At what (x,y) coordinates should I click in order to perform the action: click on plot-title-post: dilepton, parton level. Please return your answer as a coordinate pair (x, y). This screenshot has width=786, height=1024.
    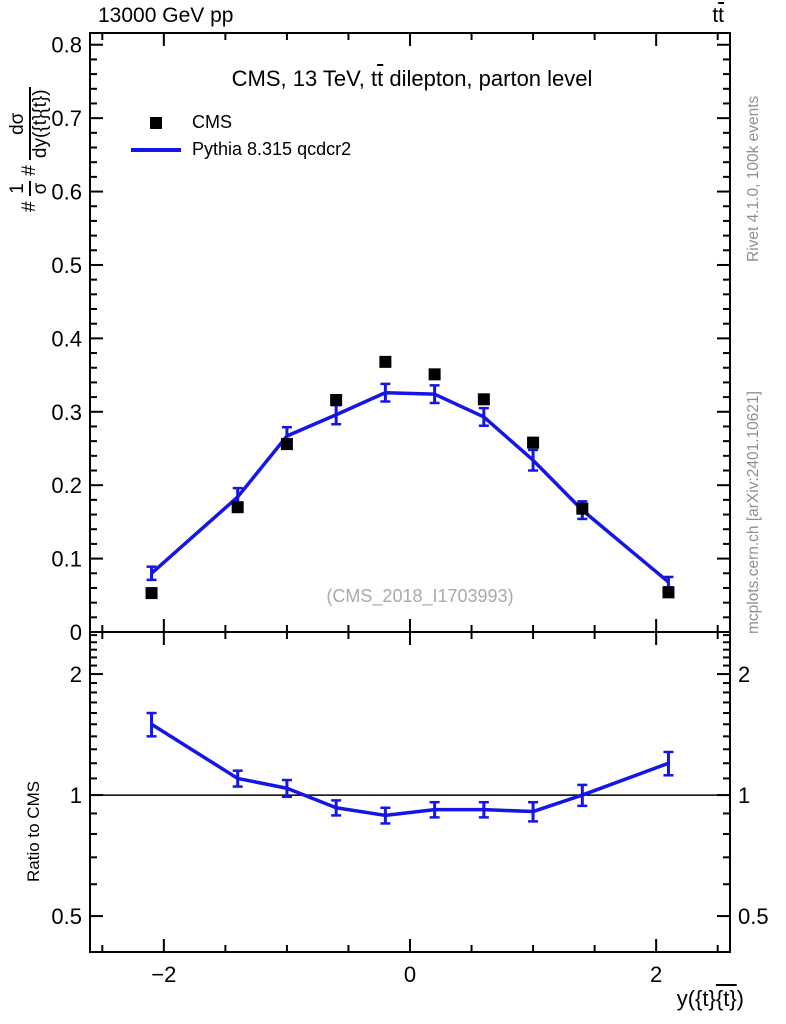
    Looking at the image, I should click on (488, 78).